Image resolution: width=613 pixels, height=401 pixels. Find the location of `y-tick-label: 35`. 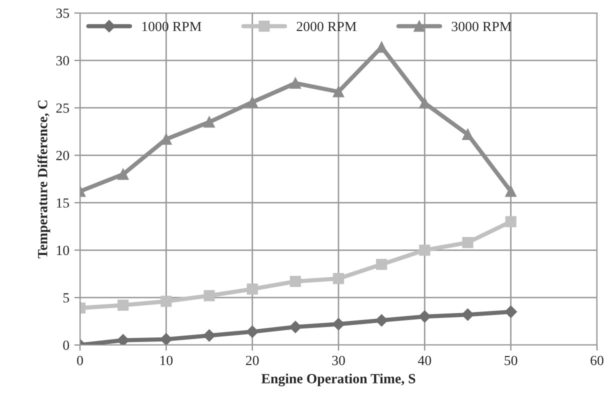

y-tick-label: 35 is located at coordinates (63, 13).